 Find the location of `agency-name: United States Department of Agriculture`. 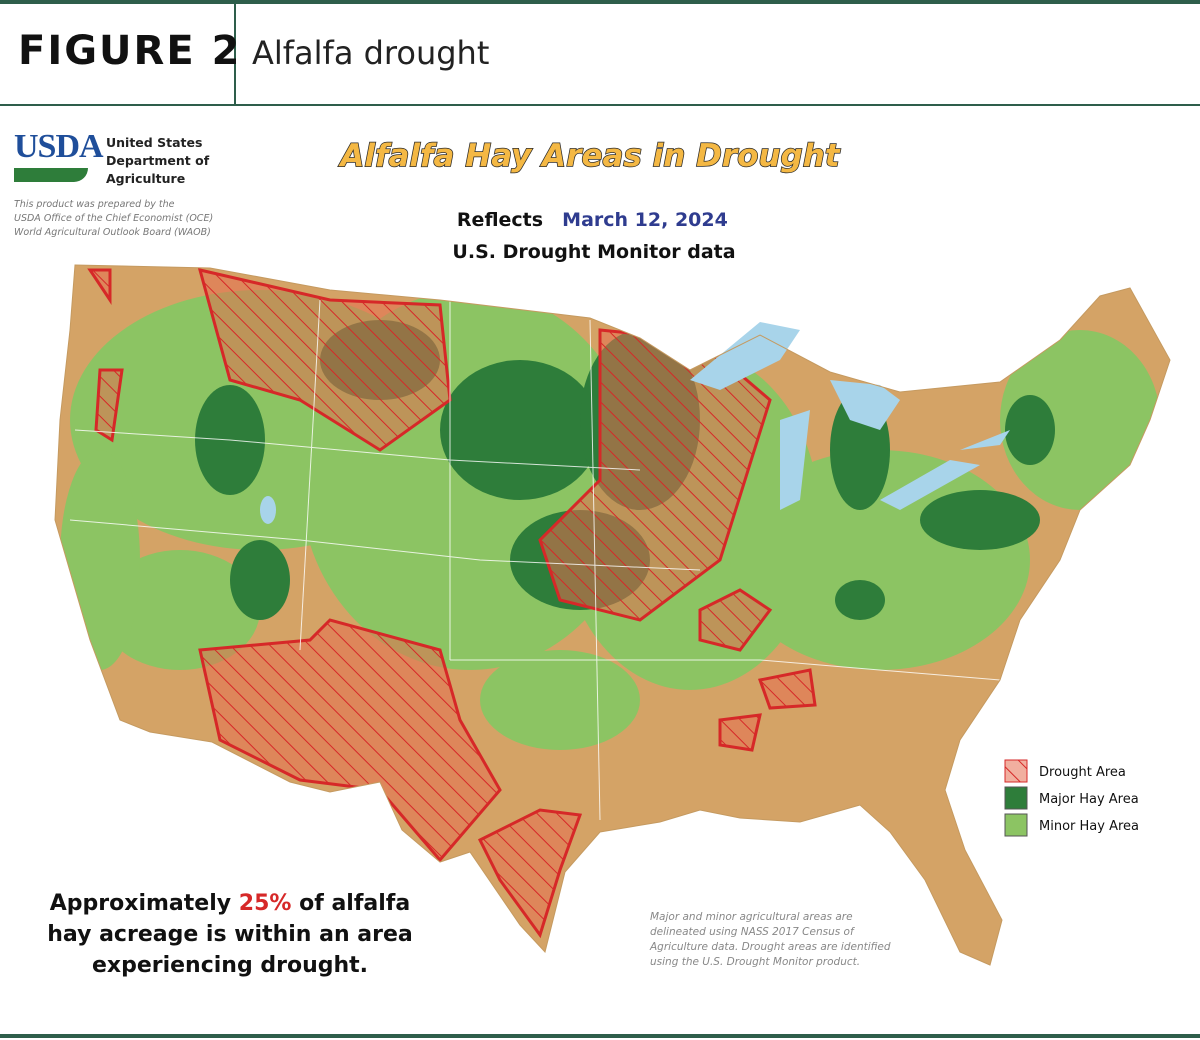

agency-name: United States Department of Agriculture is located at coordinates (157, 161).